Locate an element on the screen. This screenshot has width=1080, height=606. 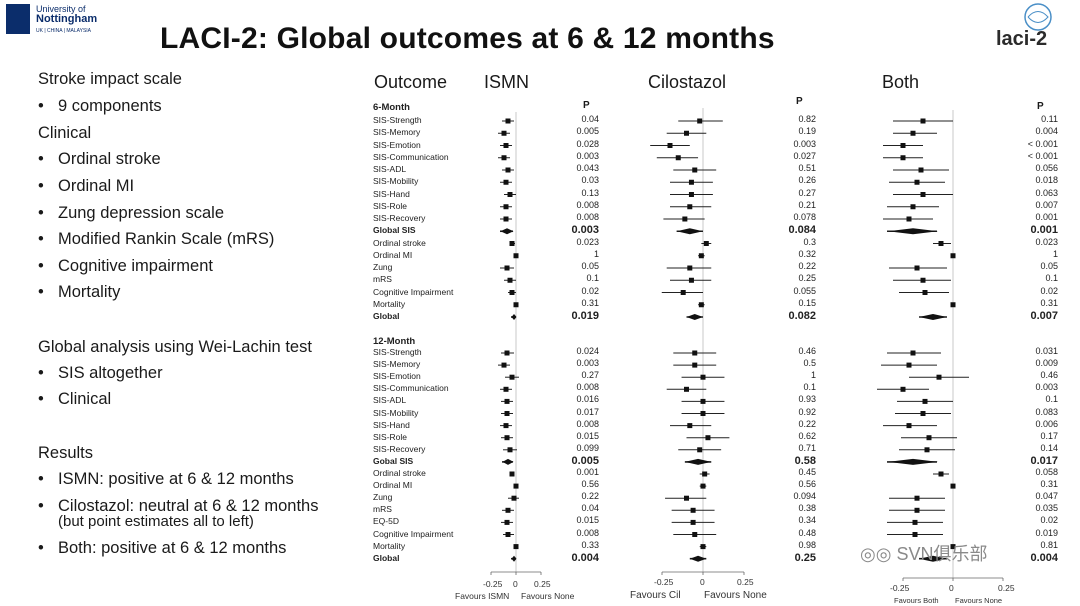
outcome-label-6m: SIS-Emotion is located at coordinates (397, 144).